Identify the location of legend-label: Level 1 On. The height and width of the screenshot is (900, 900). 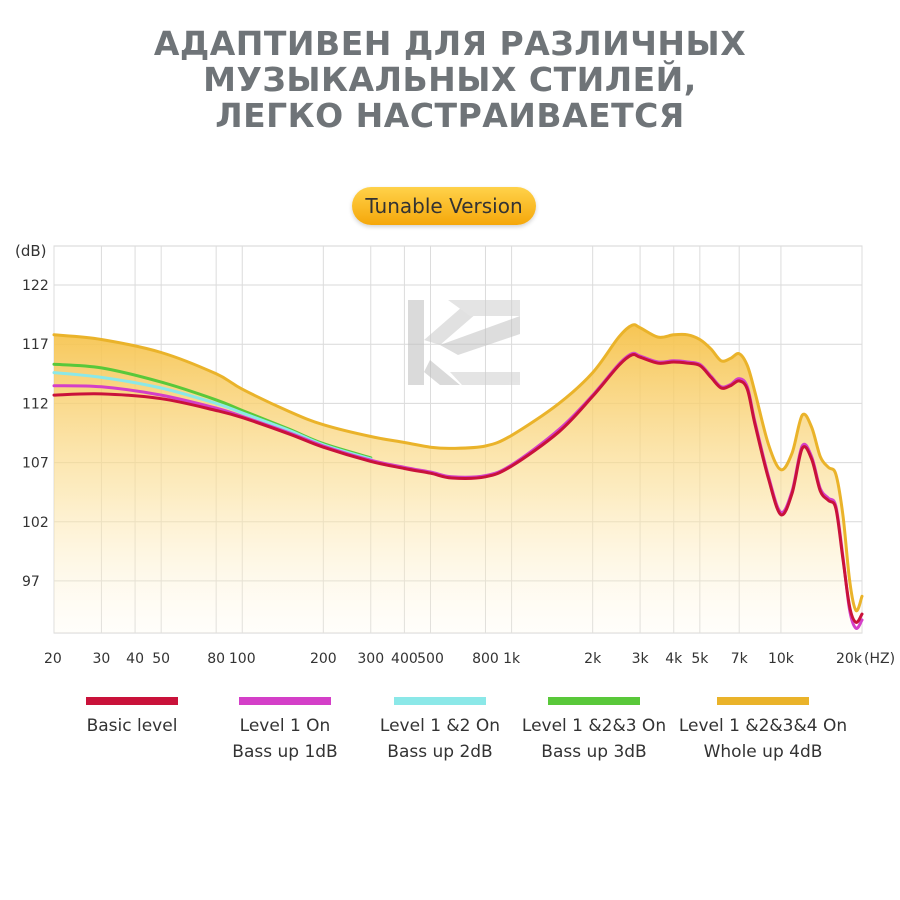
(285, 726).